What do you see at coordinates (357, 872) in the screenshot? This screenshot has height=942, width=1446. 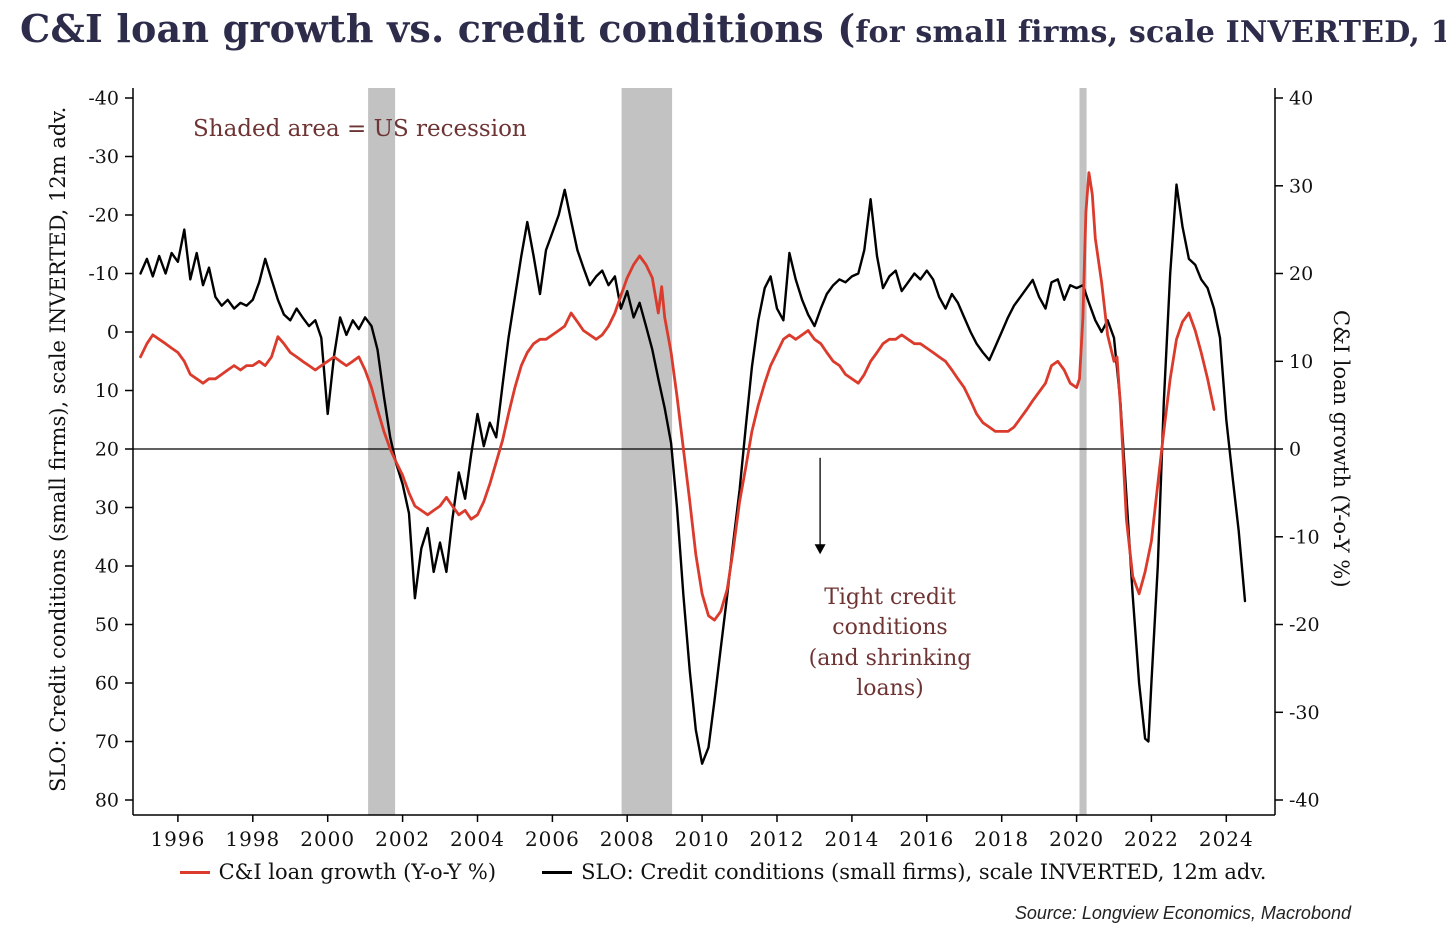 I see `legend-label-loan-growth: C&I loan growth (Y-o-Y %)` at bounding box center [357, 872].